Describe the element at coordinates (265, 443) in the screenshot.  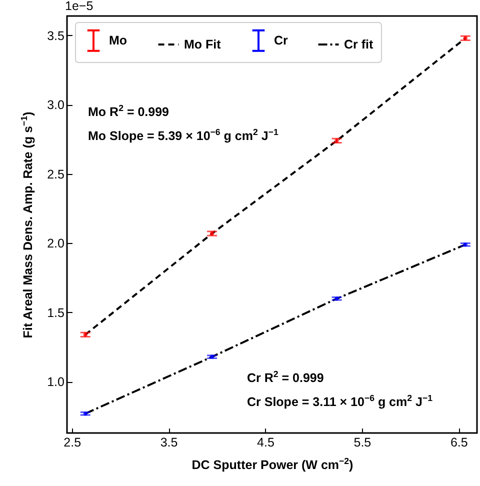
I see `x-tick-label: 4.5` at that location.